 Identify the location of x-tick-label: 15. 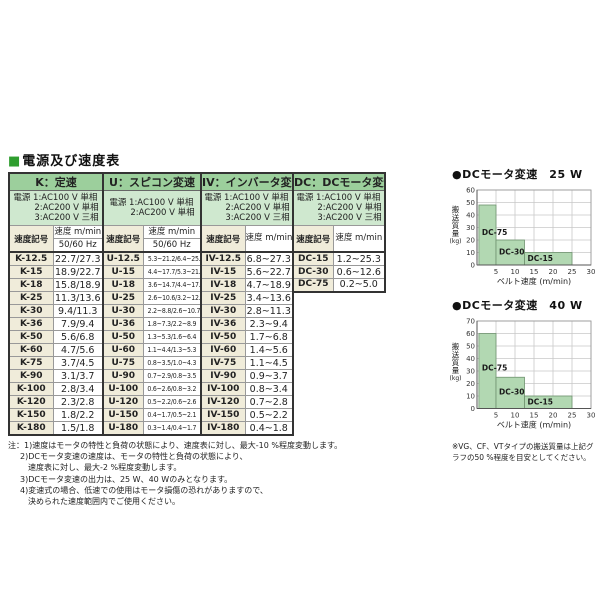
(534, 416).